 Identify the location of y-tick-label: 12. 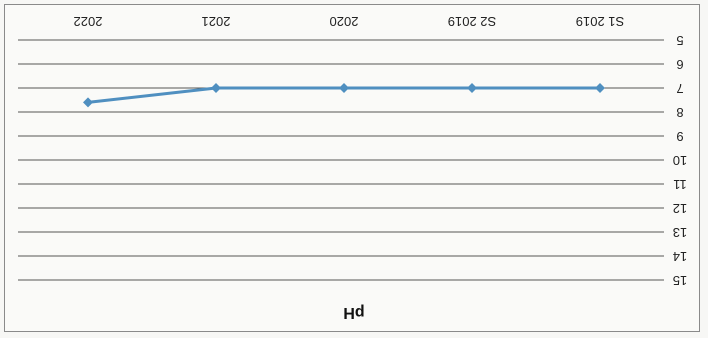
(680, 208).